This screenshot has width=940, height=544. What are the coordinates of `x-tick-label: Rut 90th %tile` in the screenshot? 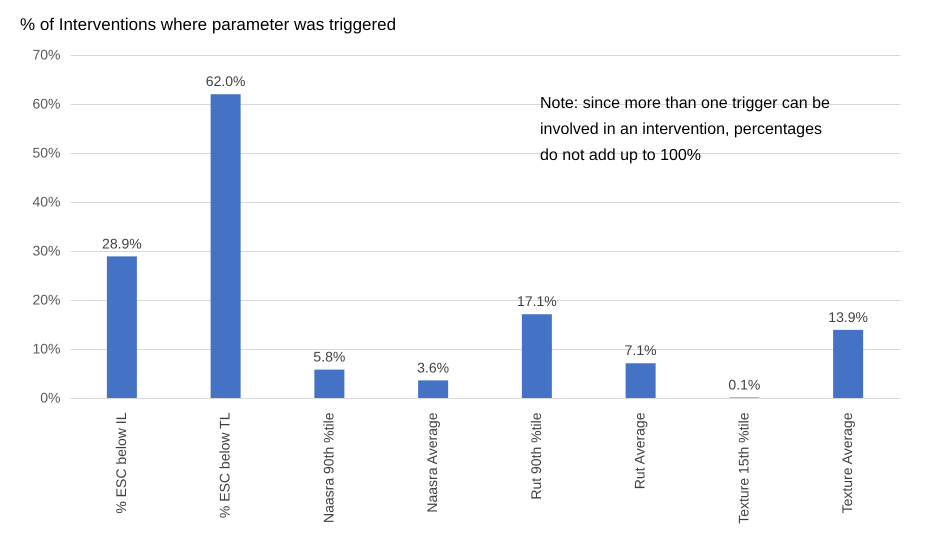 It's located at (536, 456).